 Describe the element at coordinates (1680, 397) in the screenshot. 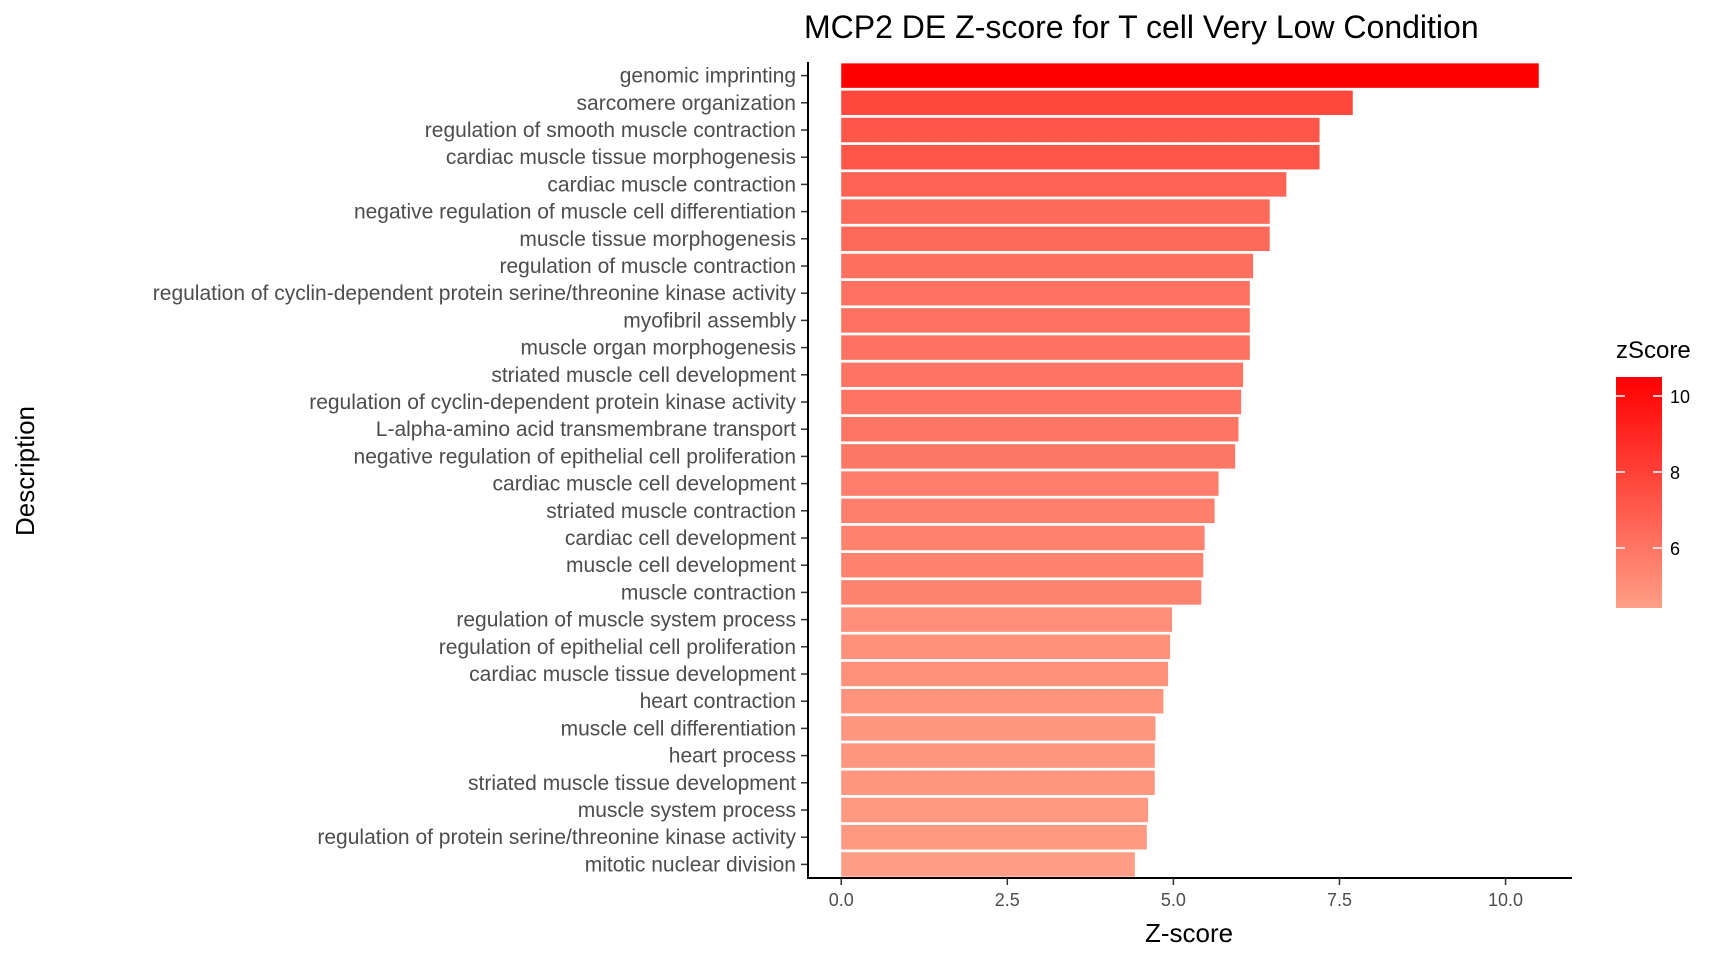

I see `legend-tick-label: 10` at that location.